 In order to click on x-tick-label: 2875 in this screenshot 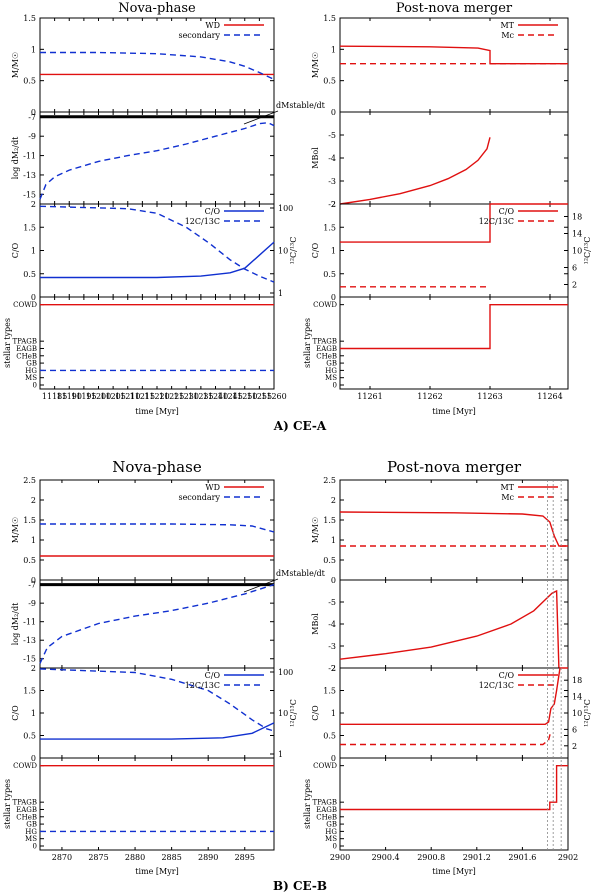, I will do `click(98, 857)`.